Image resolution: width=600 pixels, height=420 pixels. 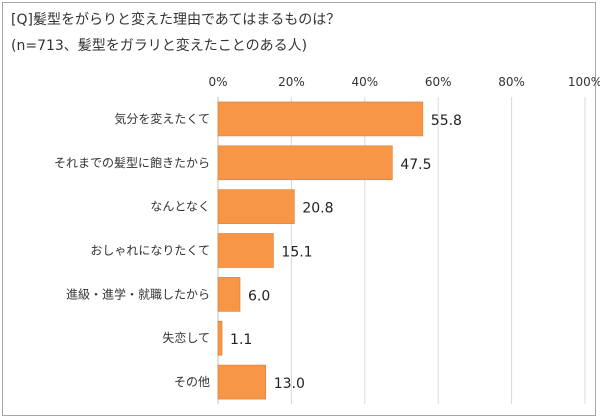 What do you see at coordinates (291, 82) in the screenshot?
I see `x-tick-label: 20%` at bounding box center [291, 82].